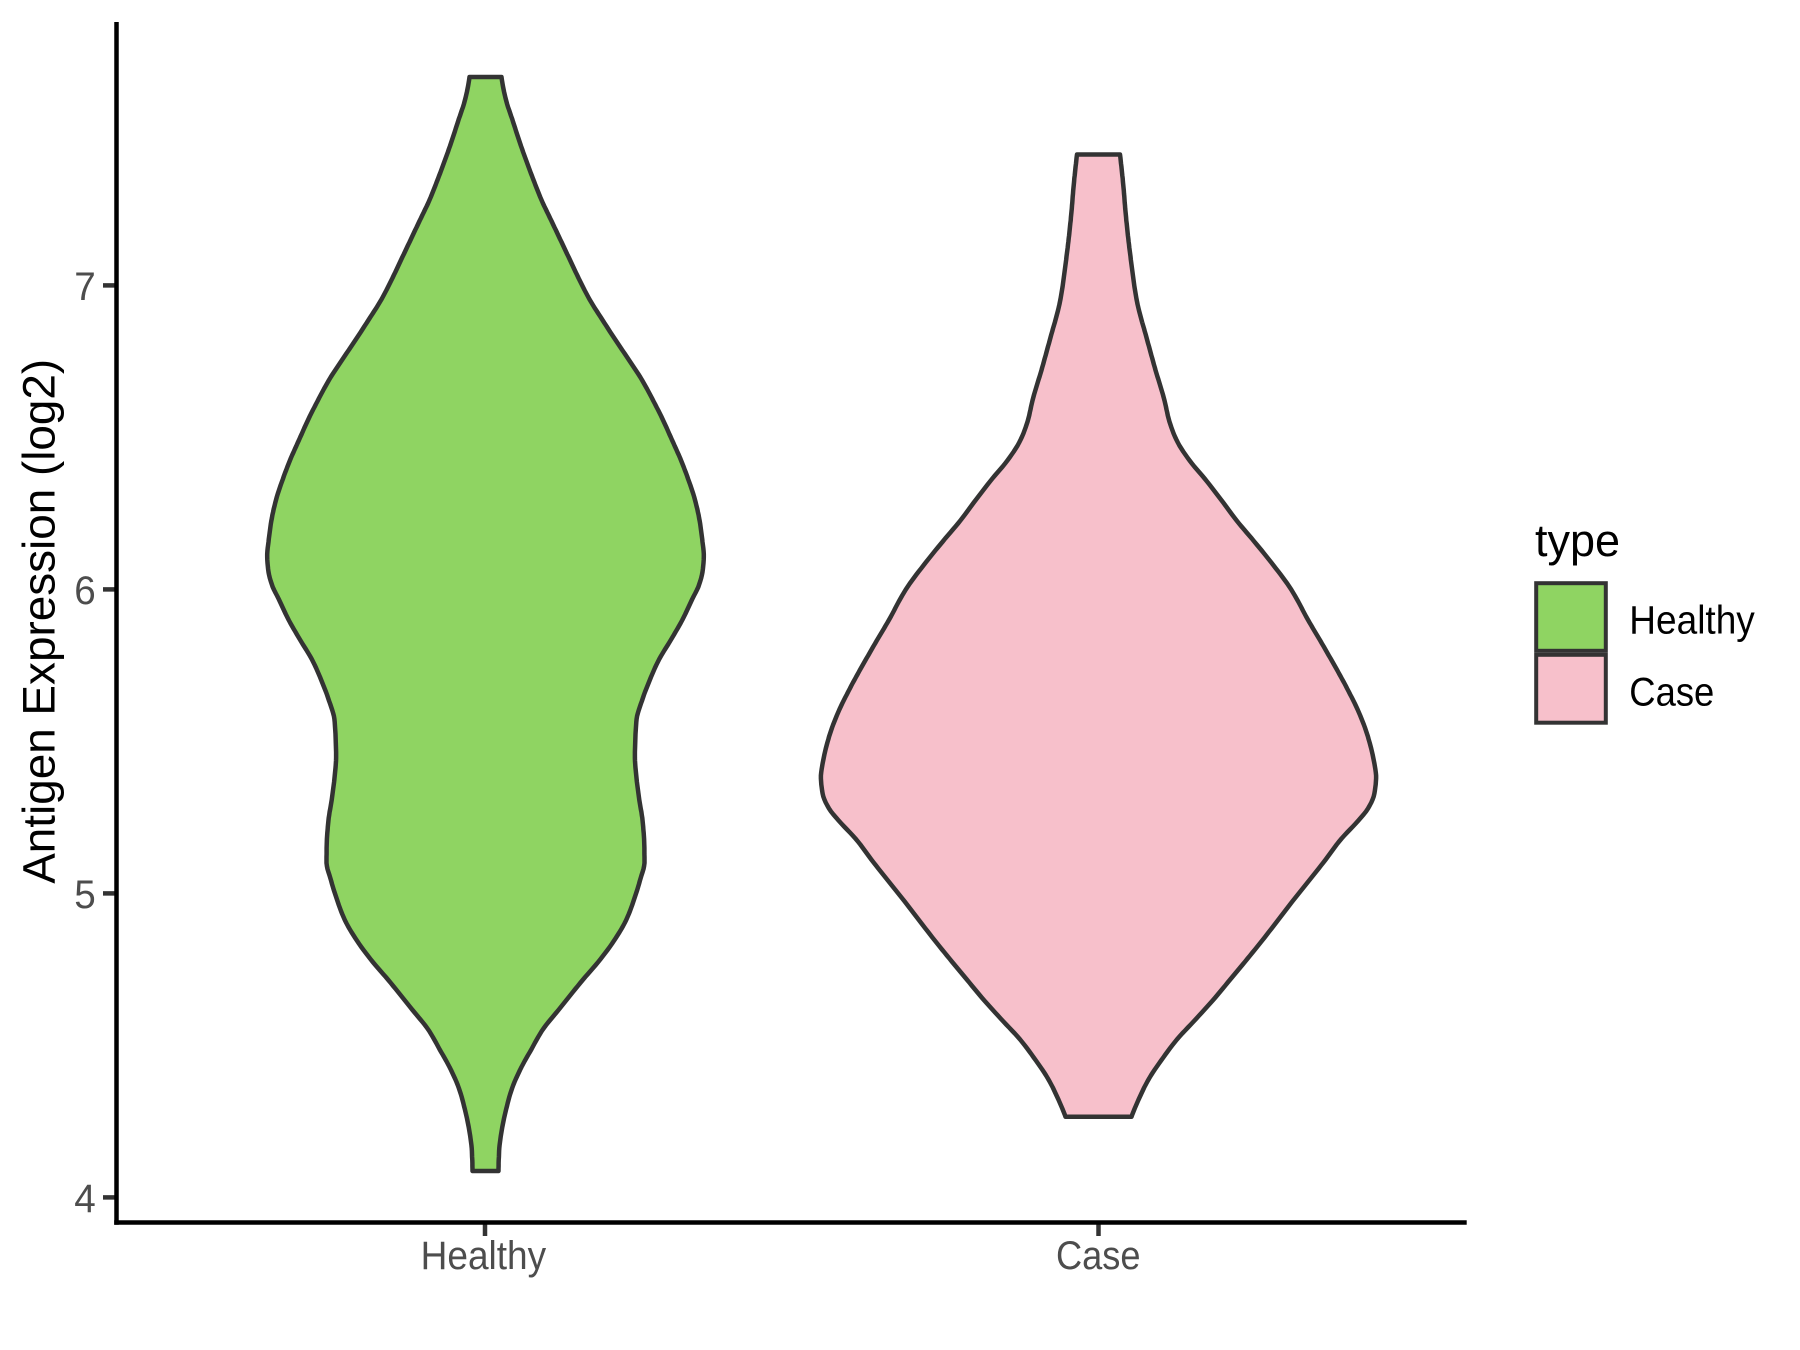 This screenshot has height=1350, width=1800. What do you see at coordinates (1577, 540) in the screenshot?
I see `svg-text: type` at bounding box center [1577, 540].